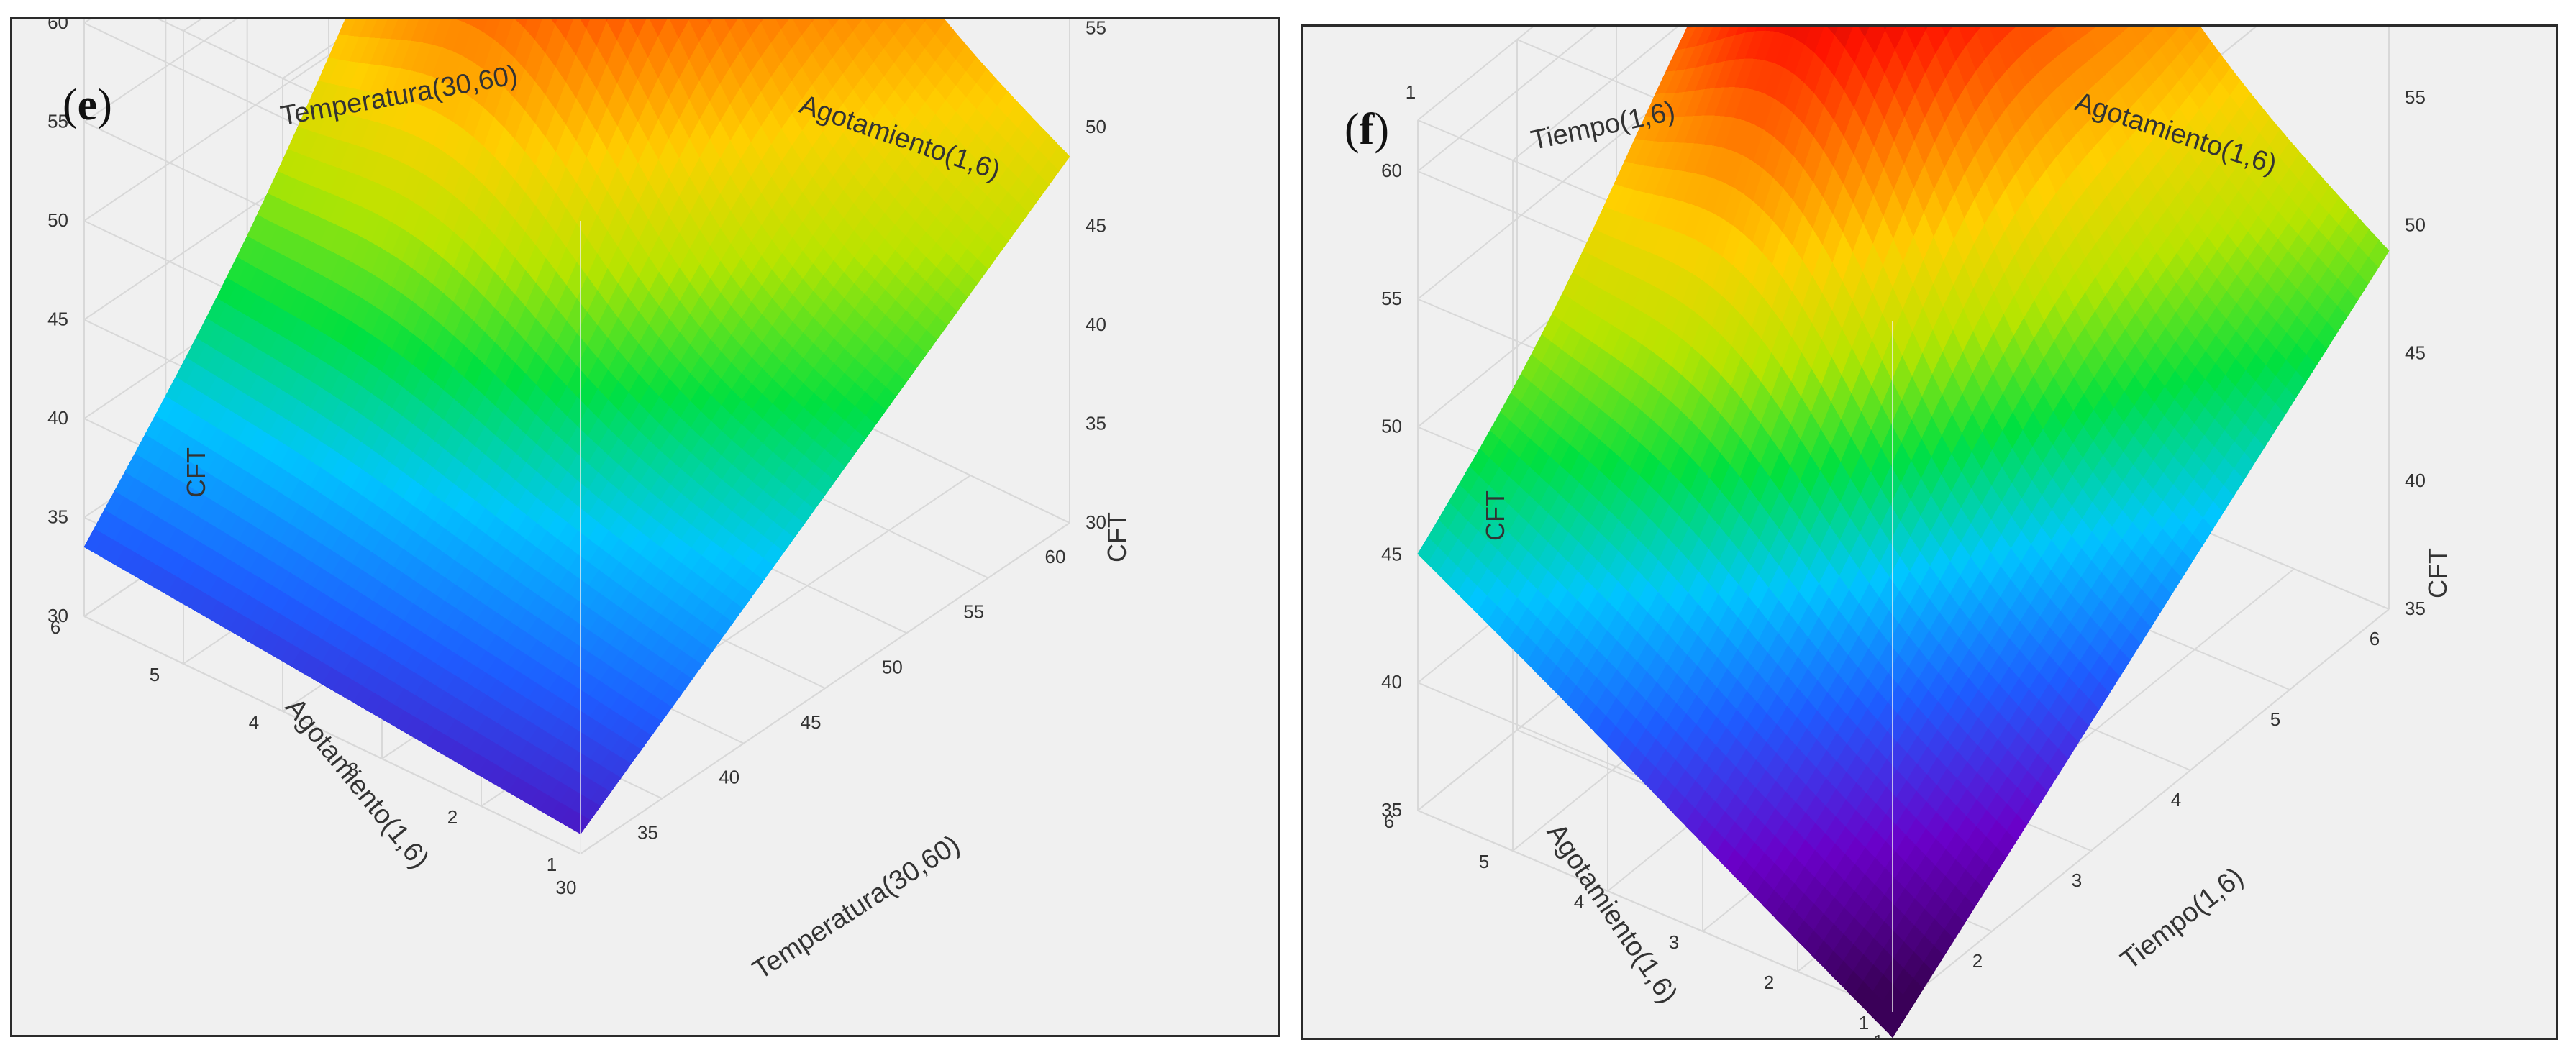 The image size is (2576, 1050). I want to click on x-tick-label-front: 30, so click(566, 887).